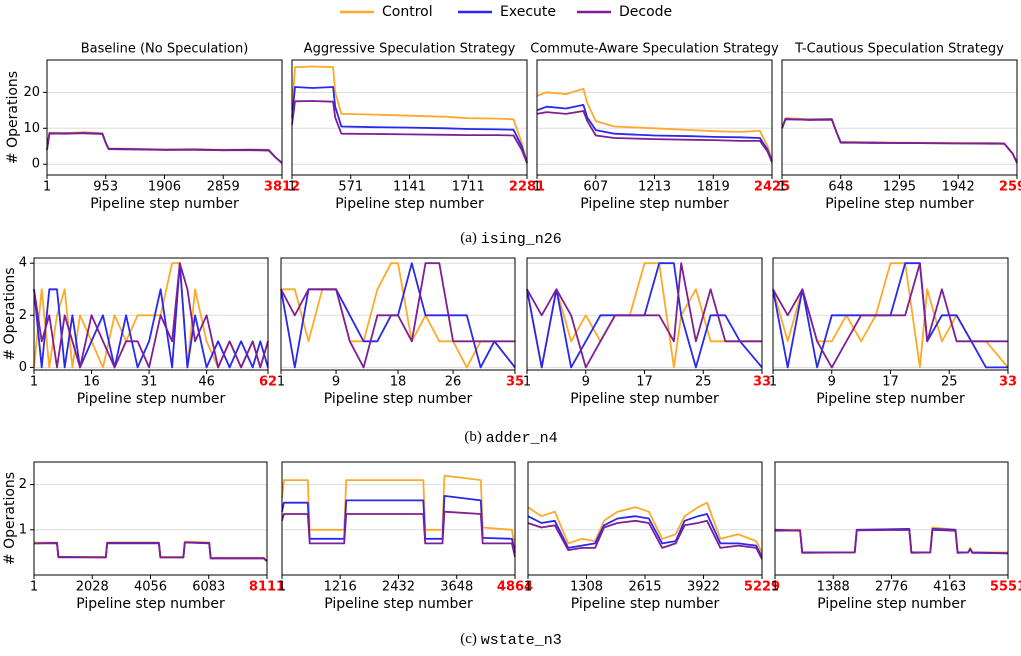 This screenshot has width=1021, height=656. I want to click on x-tick-label: 1213, so click(654, 187).